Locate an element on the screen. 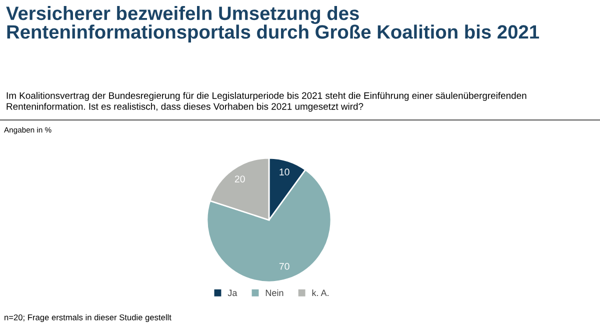  legend-label: Ja is located at coordinates (233, 293).